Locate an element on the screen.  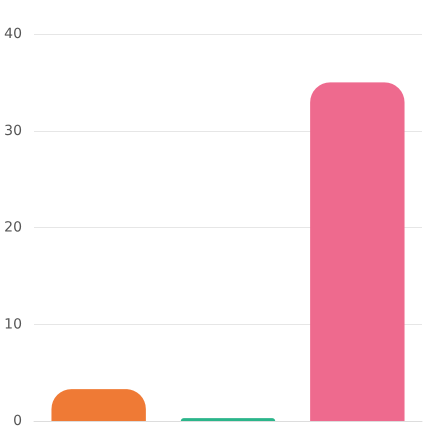
y-tick-label: 40 is located at coordinates (13, 34).